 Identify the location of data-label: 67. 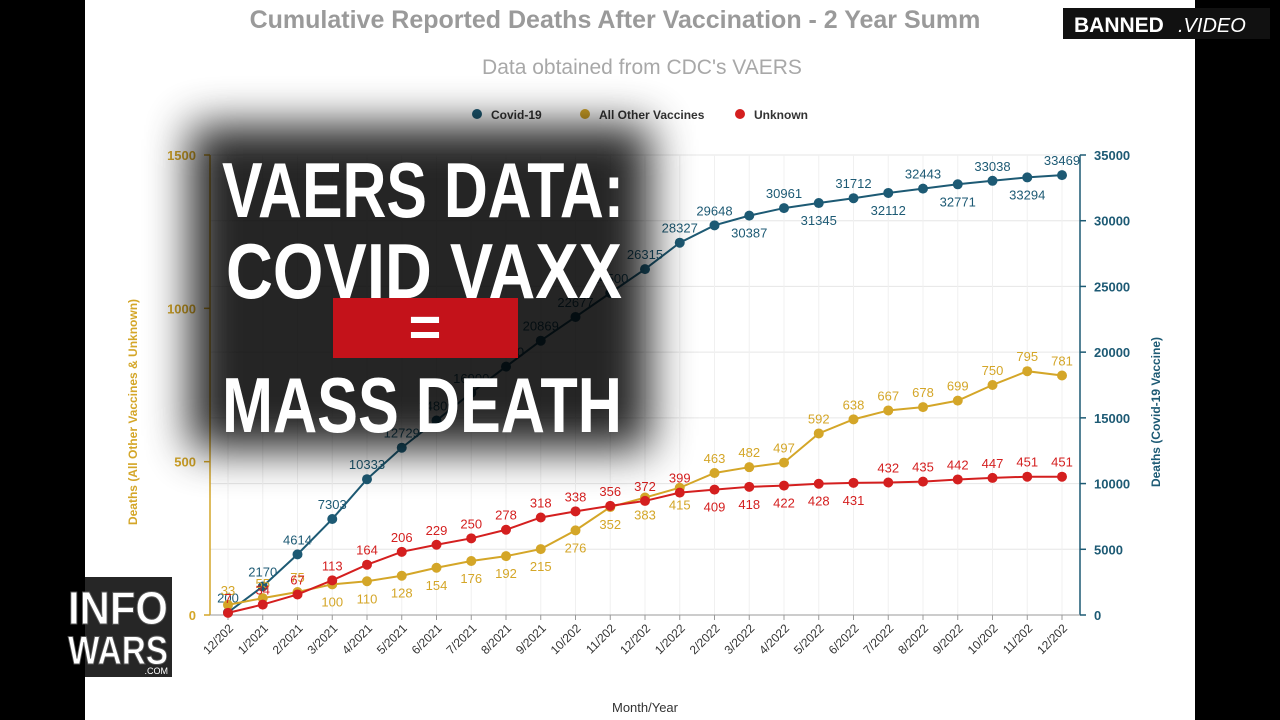
(297, 579).